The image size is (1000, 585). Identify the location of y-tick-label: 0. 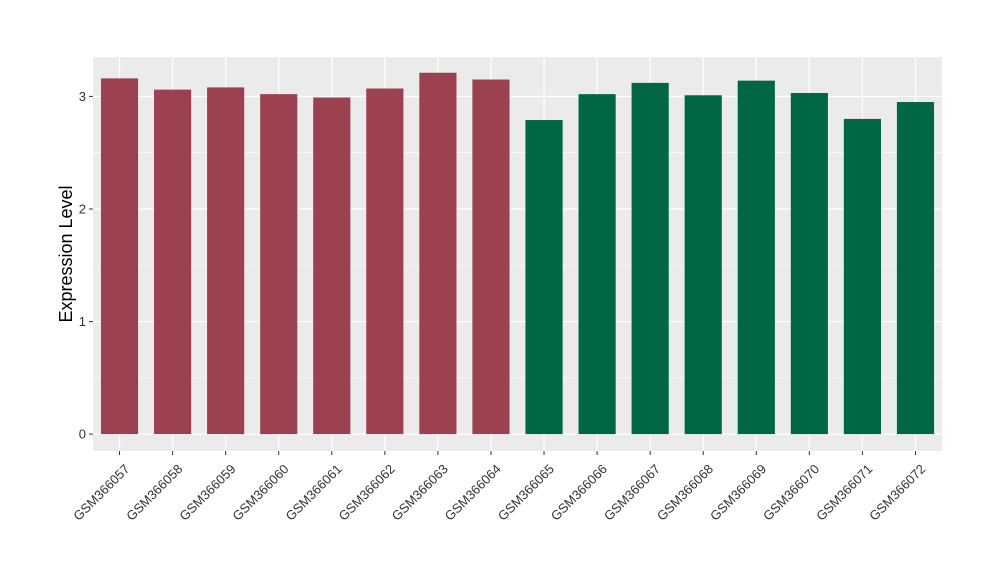
(82, 434).